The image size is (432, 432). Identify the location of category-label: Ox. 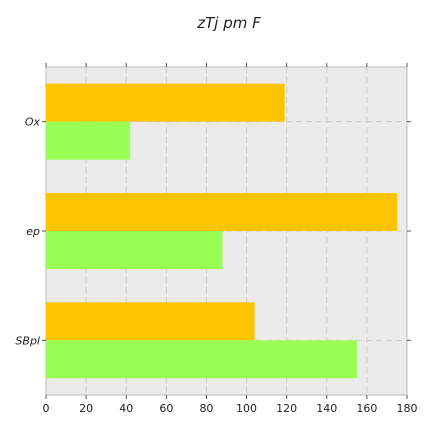
(33, 122).